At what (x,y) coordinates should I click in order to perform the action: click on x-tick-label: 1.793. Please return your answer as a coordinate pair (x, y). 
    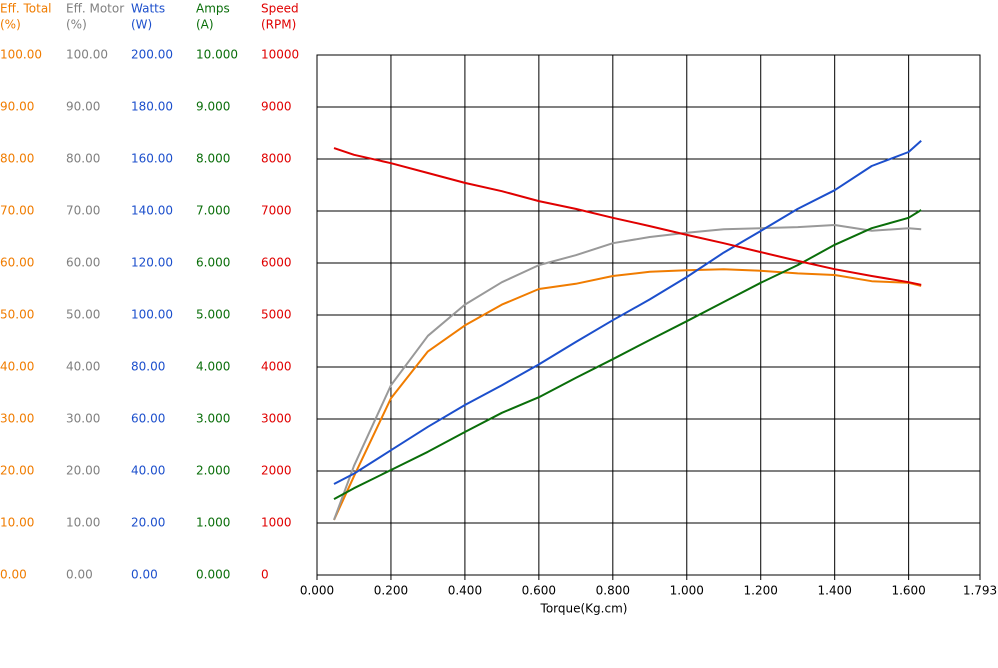
    Looking at the image, I should click on (980, 591).